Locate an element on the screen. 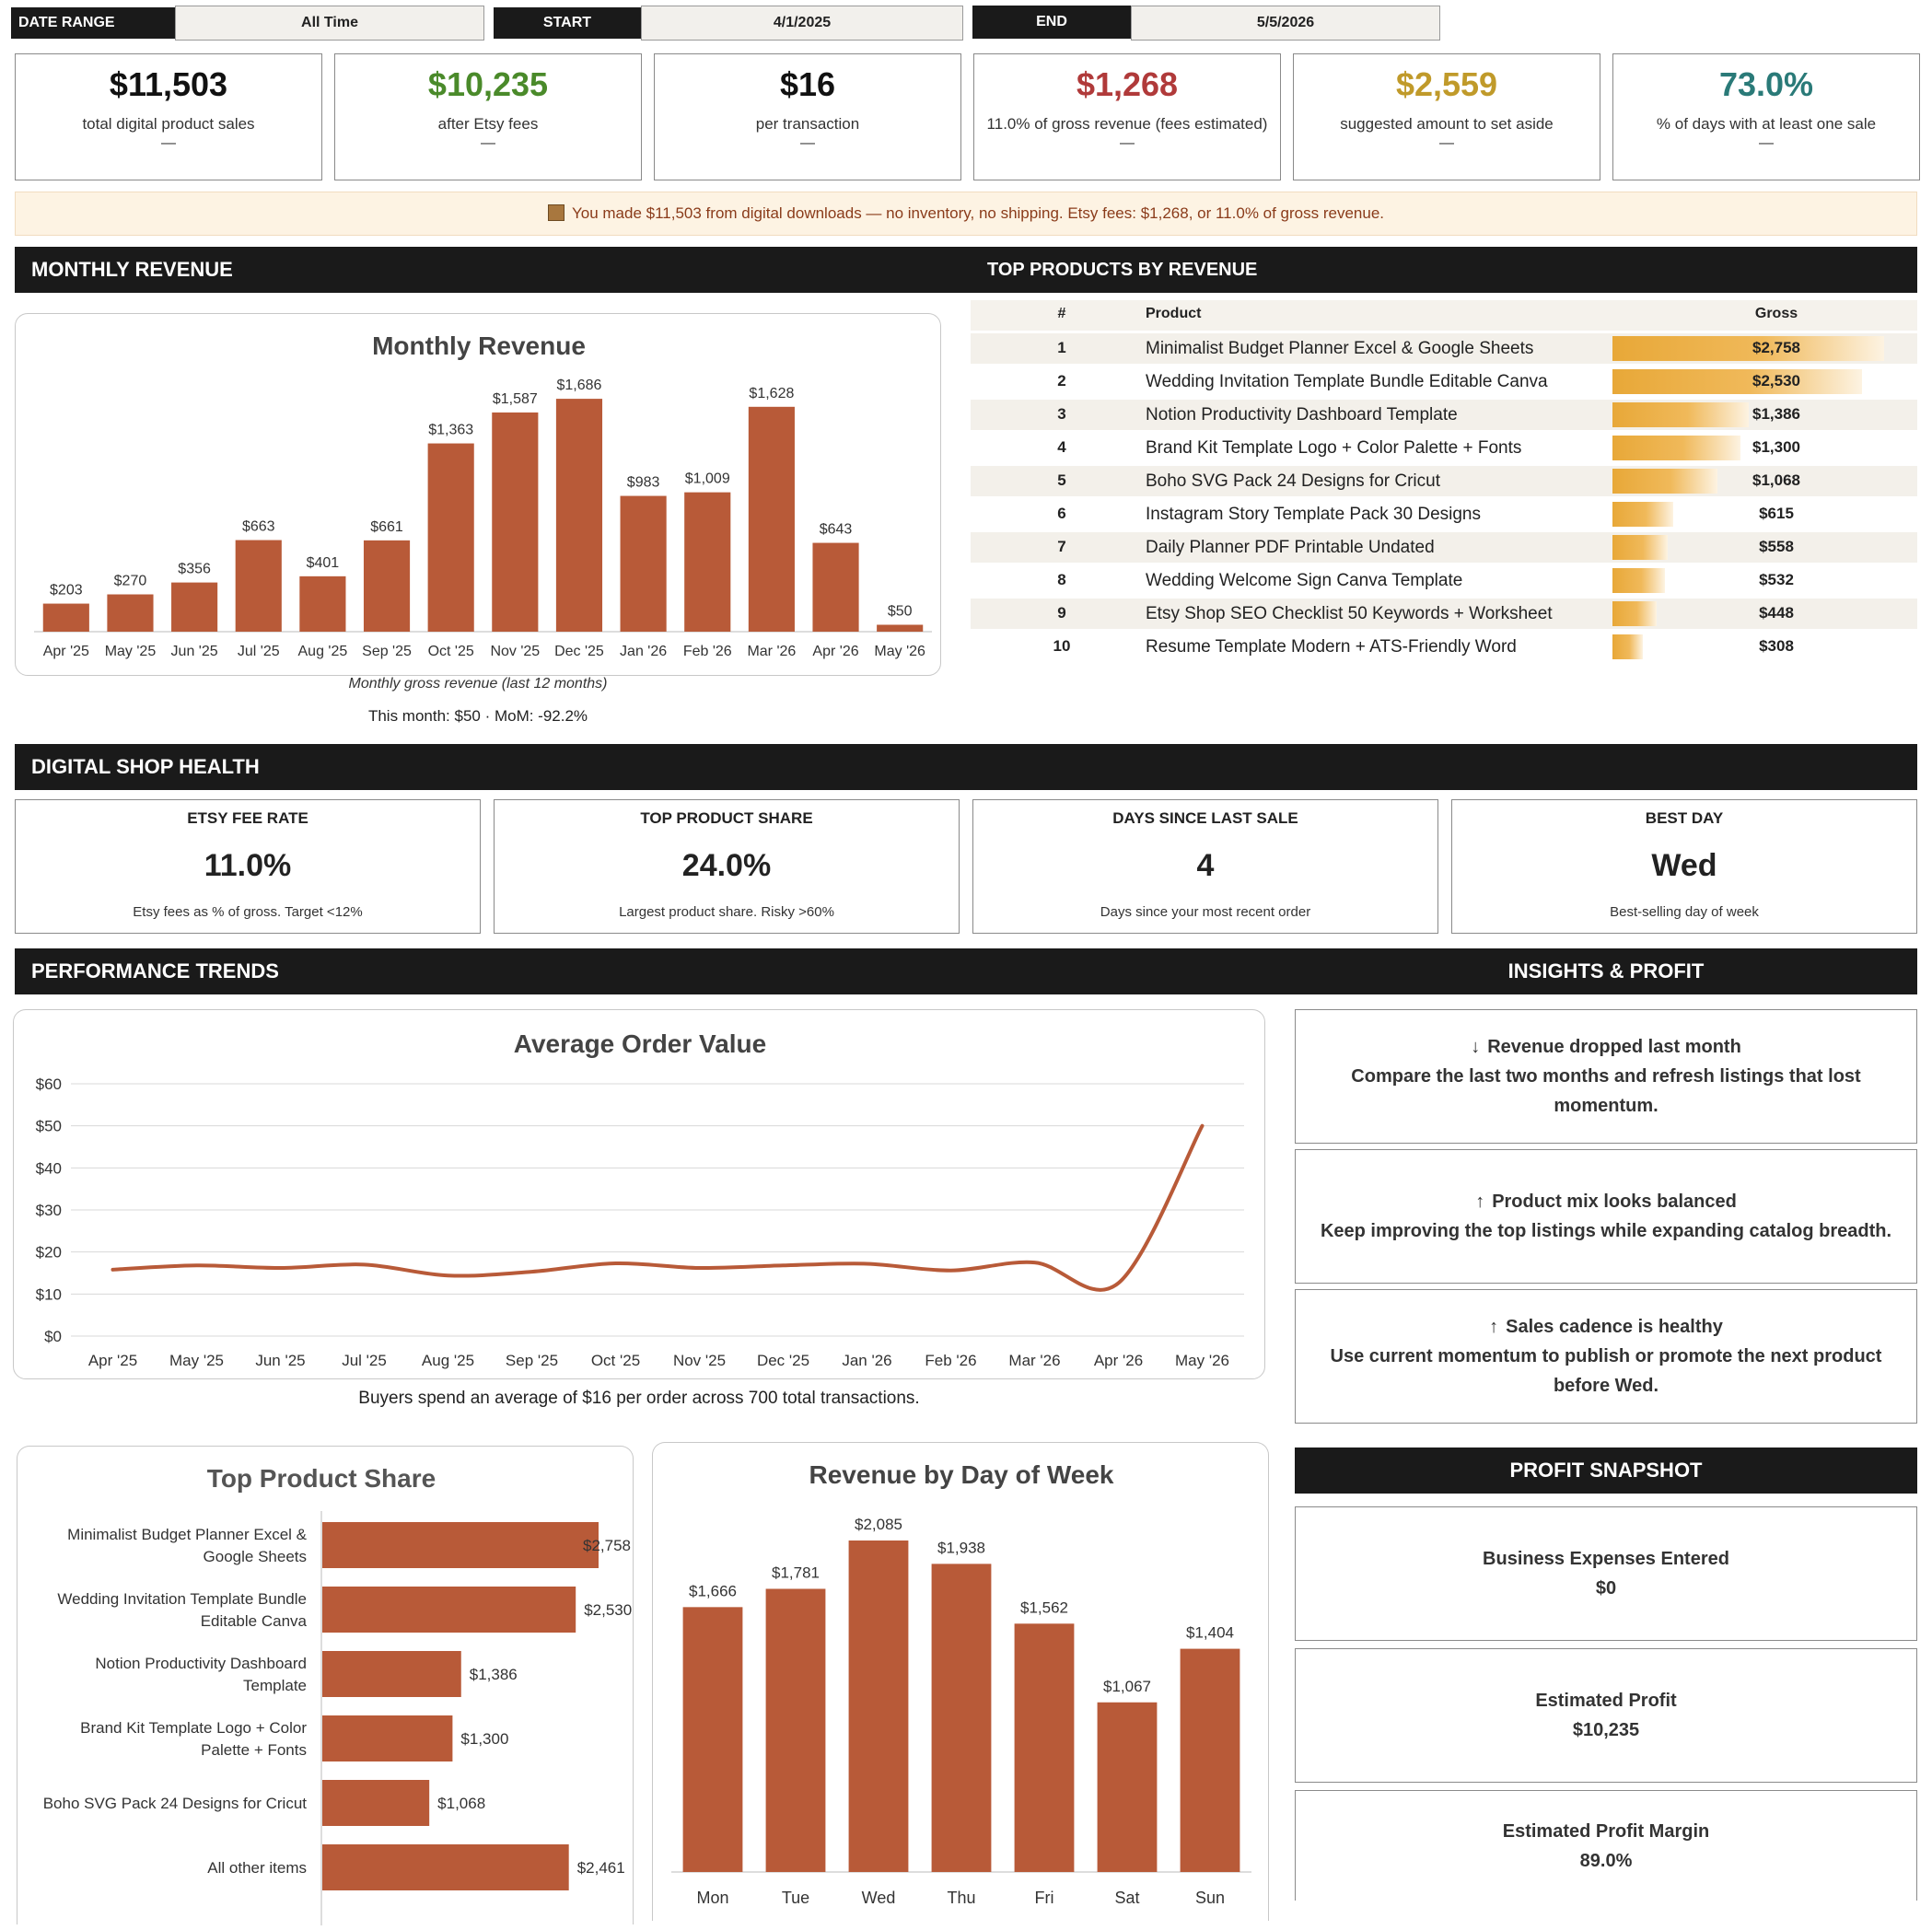 The image size is (1932, 1930). tick-label: Jun '25 is located at coordinates (194, 651).